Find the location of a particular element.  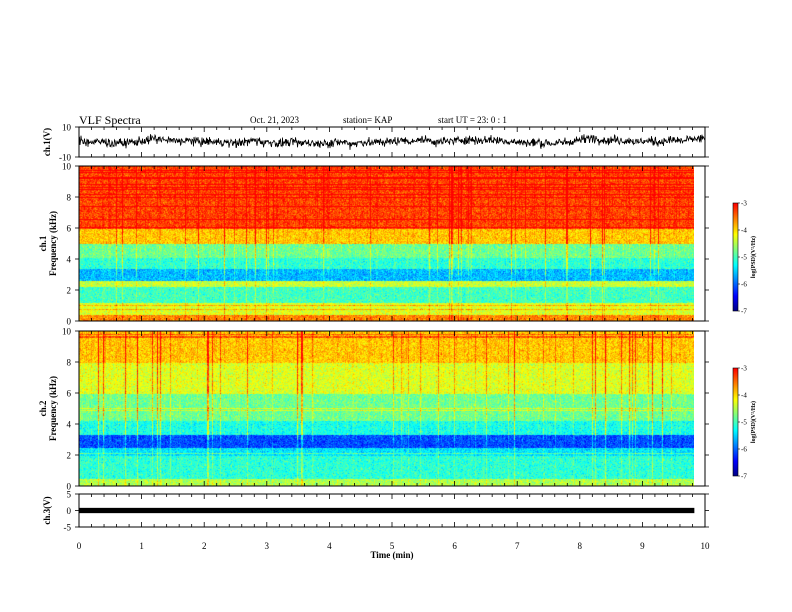

ch2-colorbar is located at coordinates (735, 422).